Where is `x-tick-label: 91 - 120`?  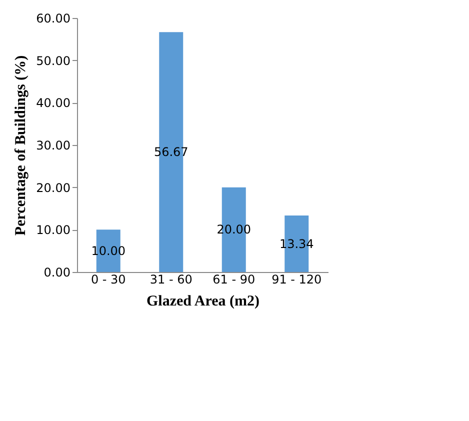 x-tick-label: 91 - 120 is located at coordinates (297, 279).